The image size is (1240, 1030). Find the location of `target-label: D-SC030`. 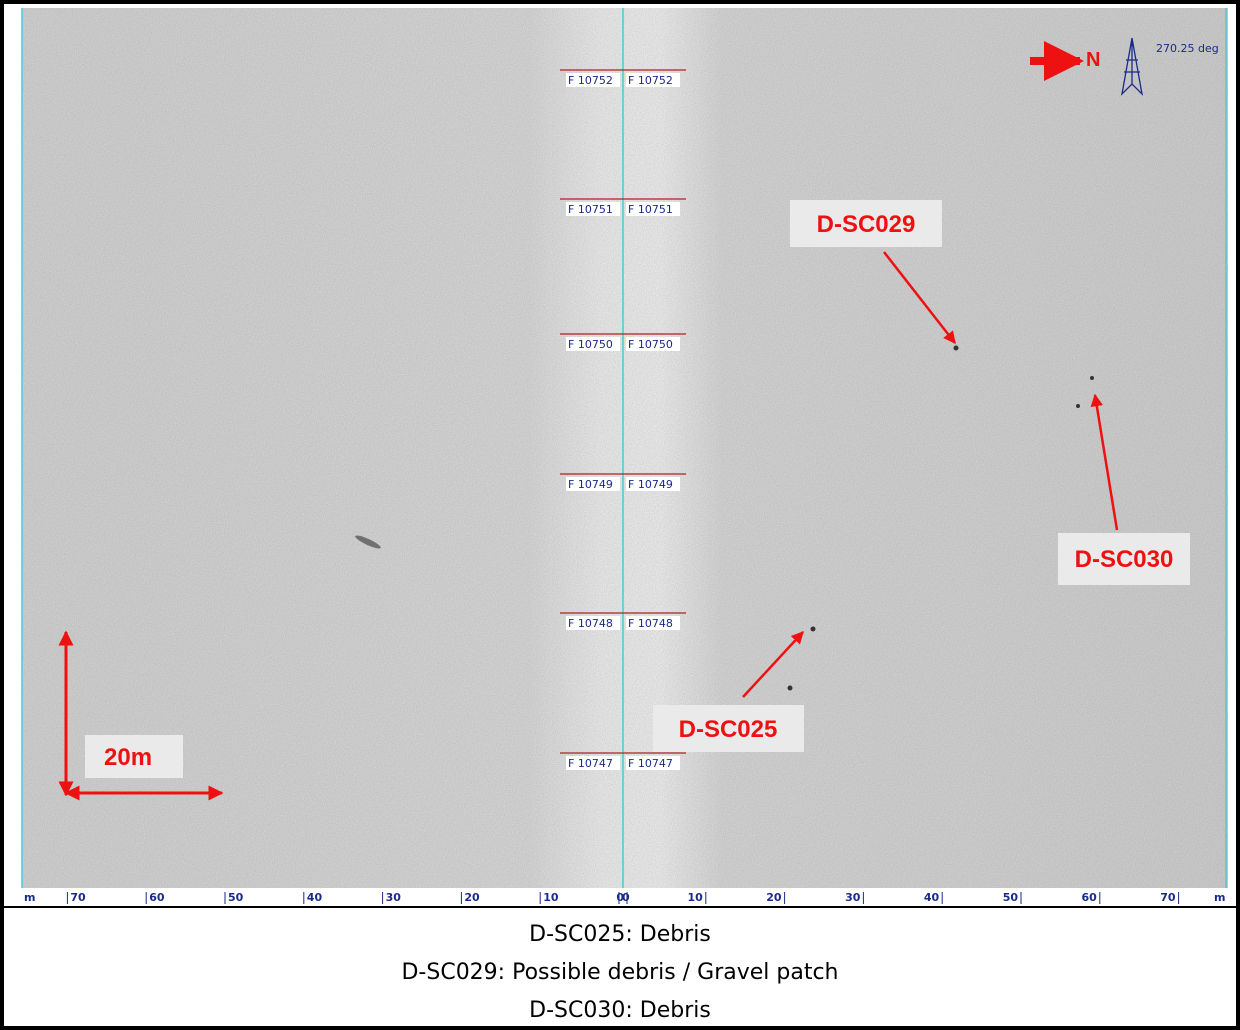

target-label: D-SC030 is located at coordinates (1124, 559).